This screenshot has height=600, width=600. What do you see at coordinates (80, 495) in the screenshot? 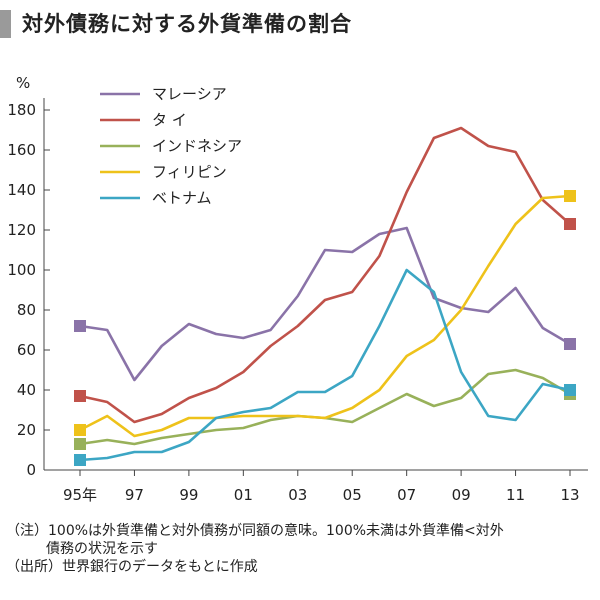
I see `x-tick-label: 95年` at bounding box center [80, 495].